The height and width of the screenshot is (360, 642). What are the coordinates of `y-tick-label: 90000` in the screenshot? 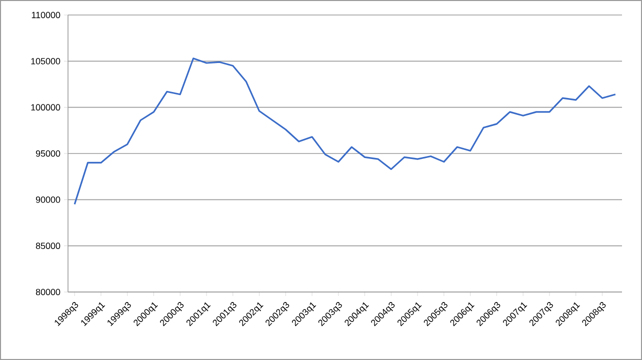 It's located at (48, 199).